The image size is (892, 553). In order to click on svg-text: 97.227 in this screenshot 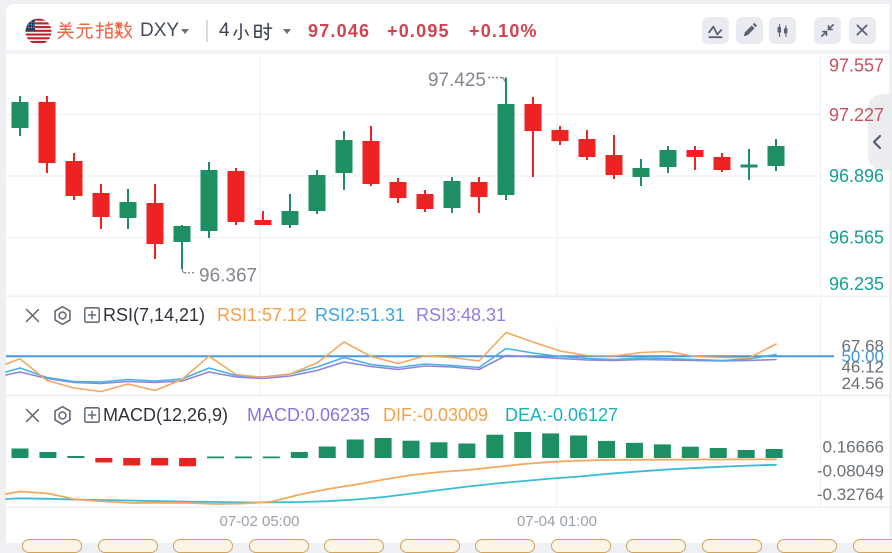, I will do `click(856, 115)`.